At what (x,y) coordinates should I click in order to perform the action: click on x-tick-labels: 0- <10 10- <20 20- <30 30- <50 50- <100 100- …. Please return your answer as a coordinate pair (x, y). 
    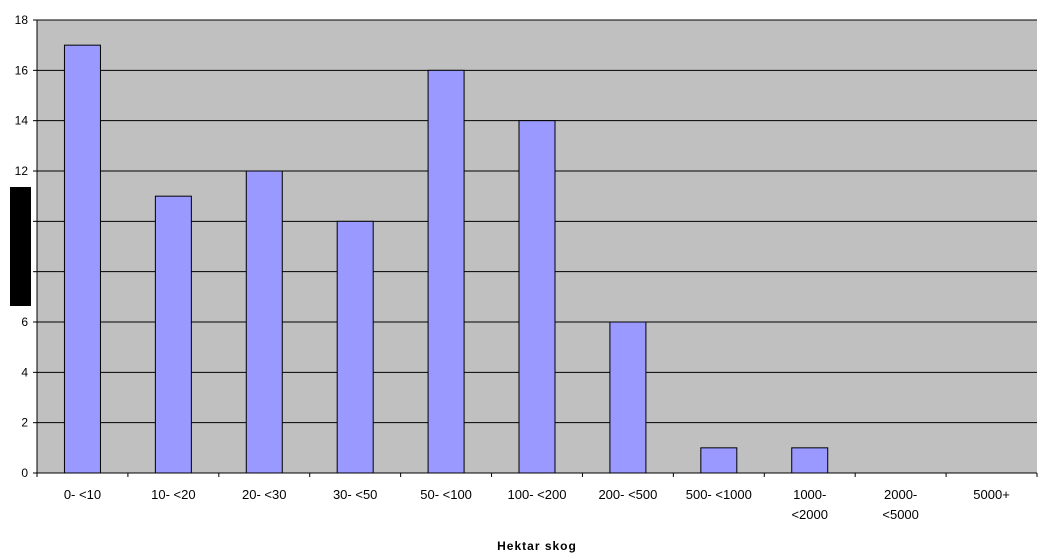
    Looking at the image, I should click on (537, 497).